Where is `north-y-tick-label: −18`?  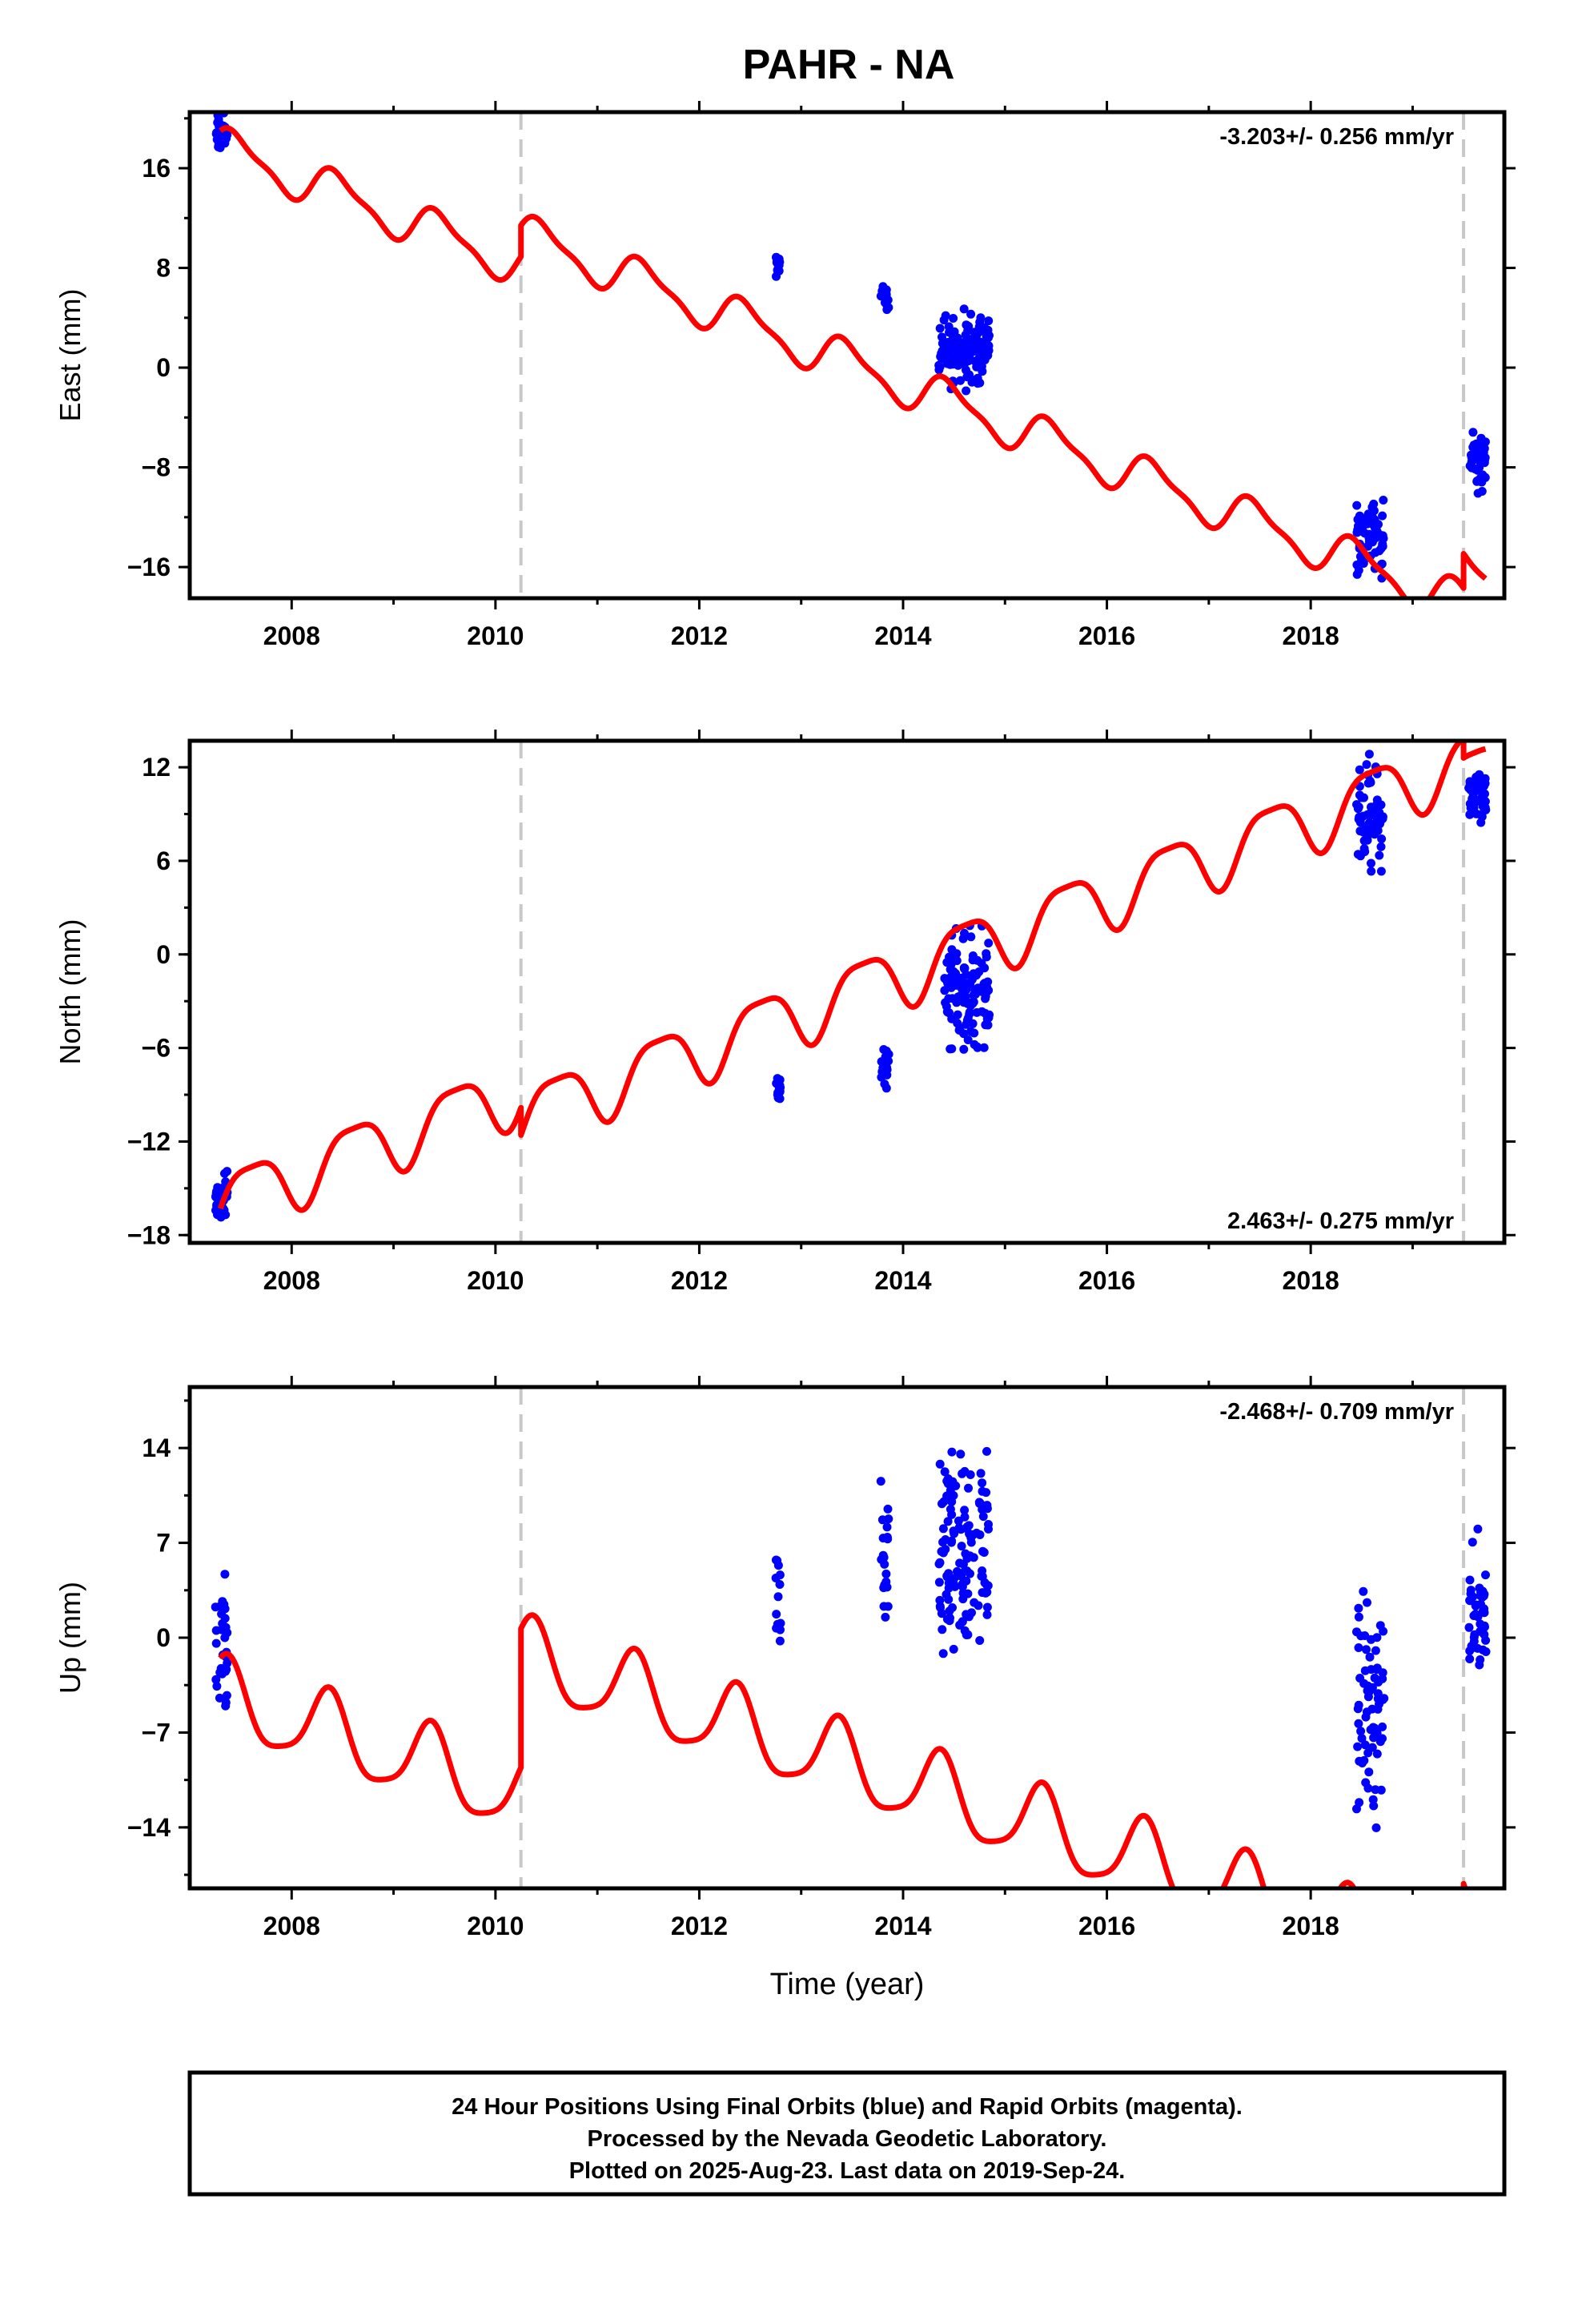 north-y-tick-label: −18 is located at coordinates (149, 1234).